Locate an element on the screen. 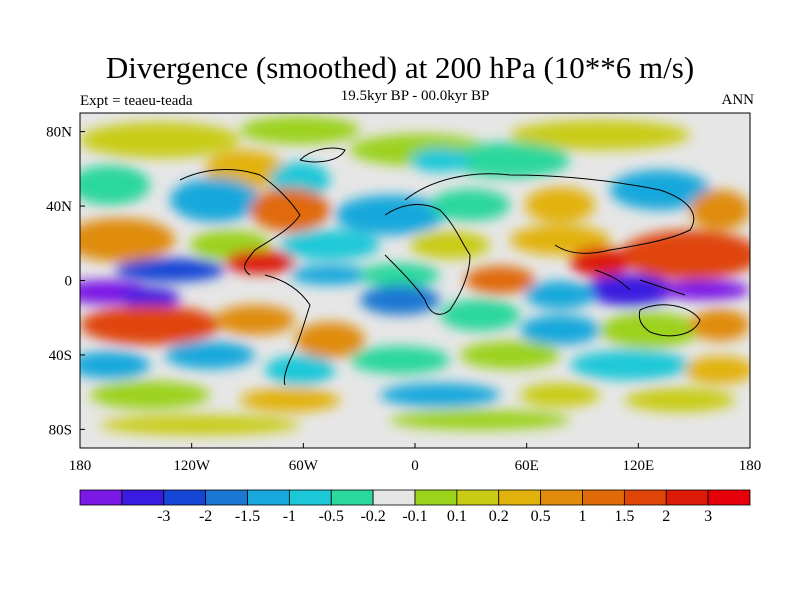  season-label: ANN is located at coordinates (738, 100).